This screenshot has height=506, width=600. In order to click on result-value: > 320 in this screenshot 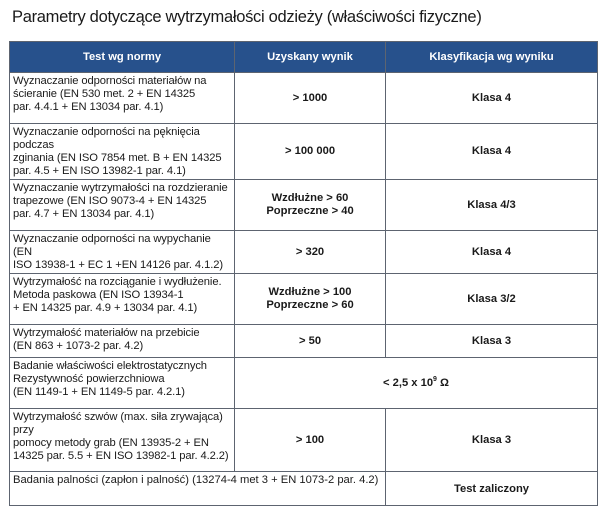, I will do `click(310, 251)`.